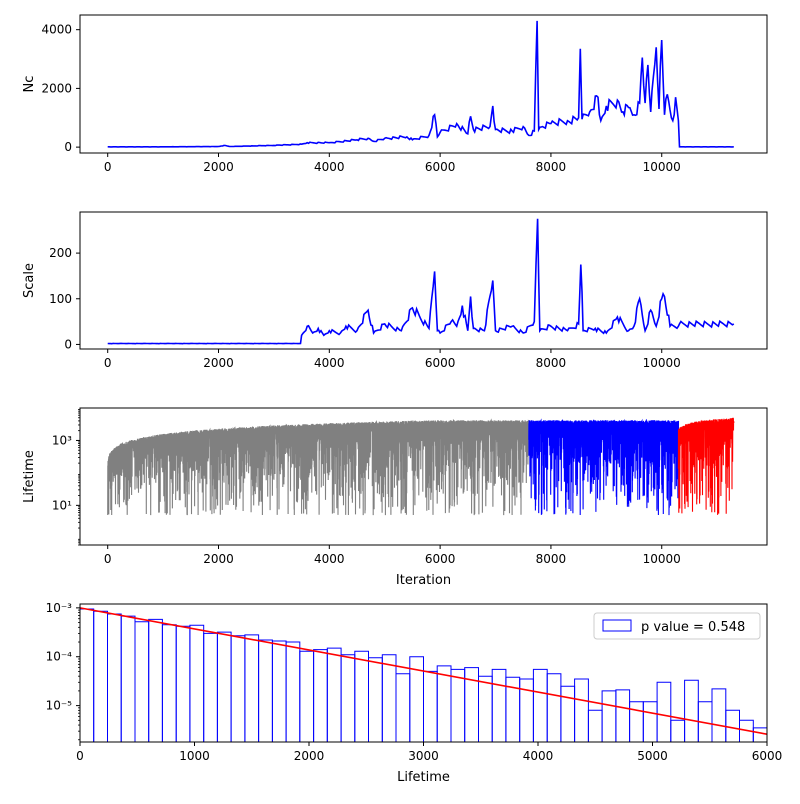 Image resolution: width=800 pixels, height=804 pixels. Describe the element at coordinates (56, 30) in the screenshot. I see `y-tick-label: 4000` at that location.